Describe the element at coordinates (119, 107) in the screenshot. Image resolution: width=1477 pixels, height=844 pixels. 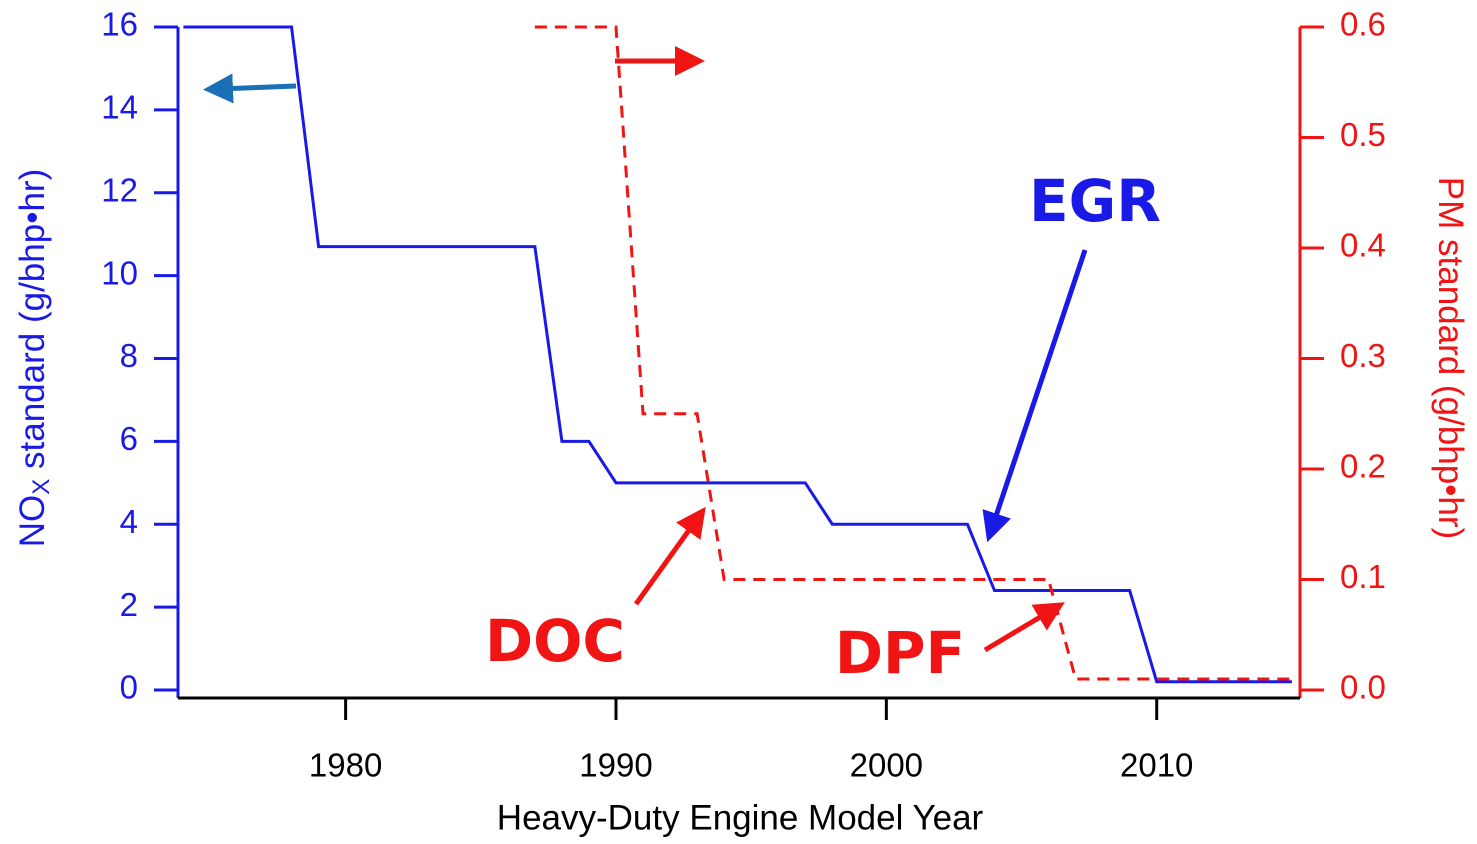
I see `y-tick-label: 14` at that location.